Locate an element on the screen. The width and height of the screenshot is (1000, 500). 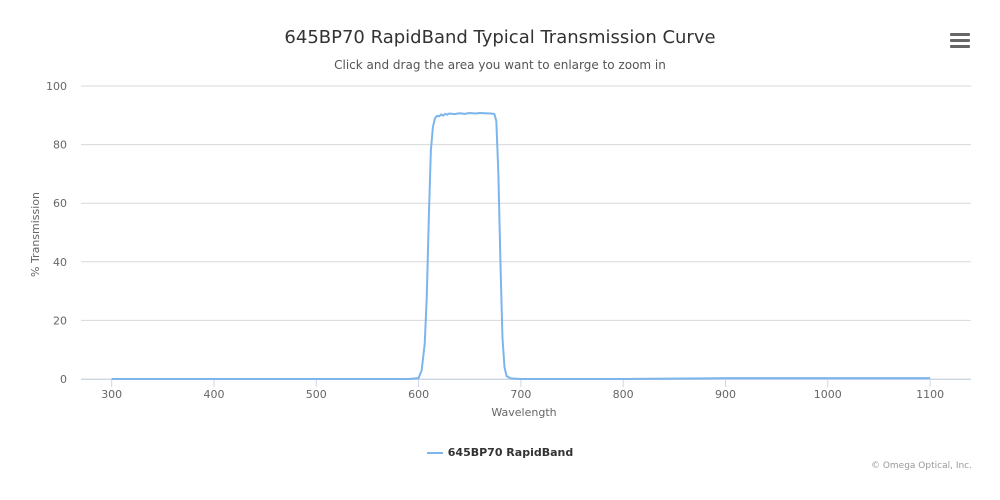
x-tick-label: 900 is located at coordinates (725, 394).